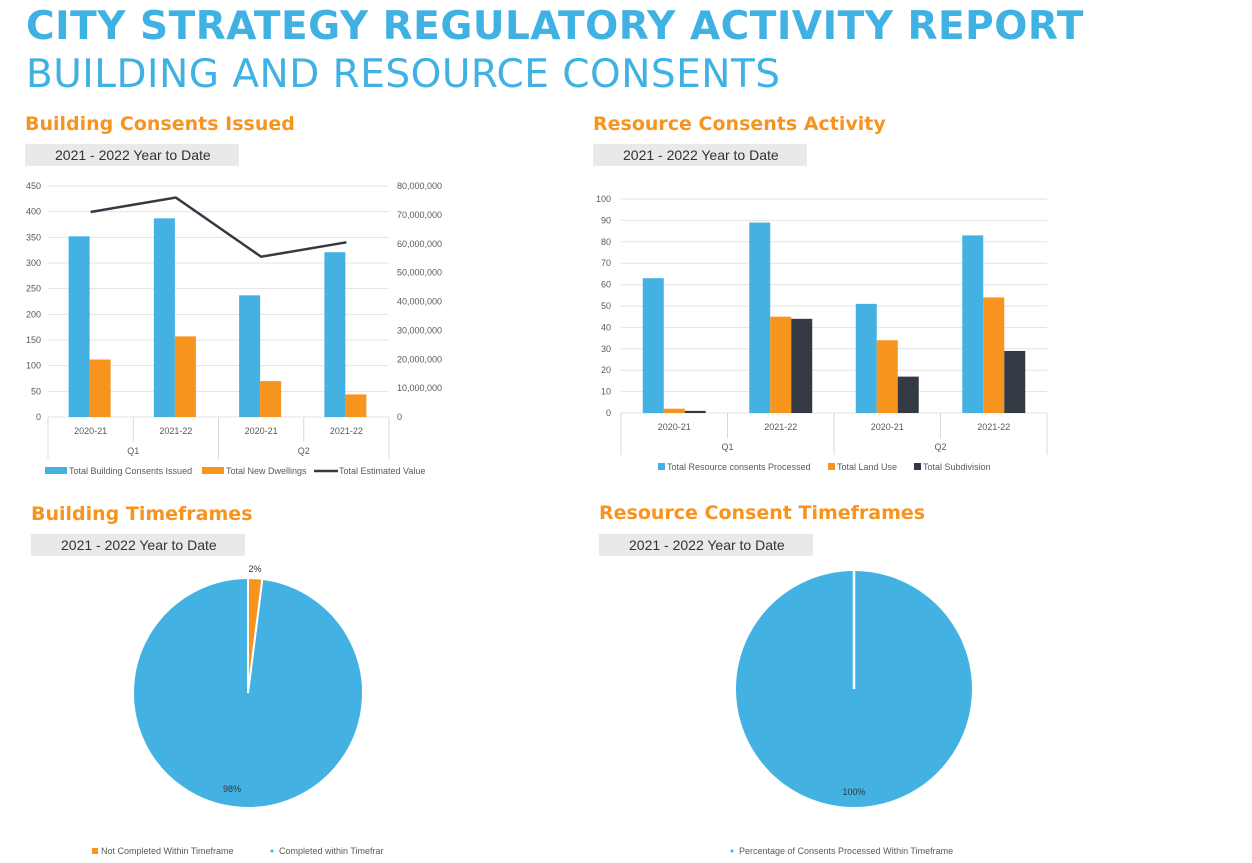 Image resolution: width=1252 pixels, height=863 pixels. What do you see at coordinates (33, 340) in the screenshot?
I see `y-tick-label: 150` at bounding box center [33, 340].